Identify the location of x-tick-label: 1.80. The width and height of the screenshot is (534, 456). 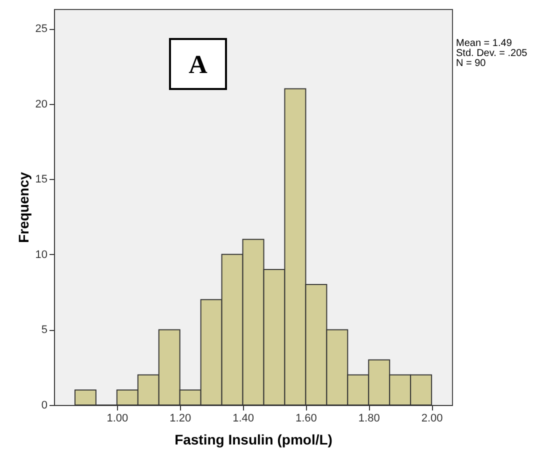
(369, 418).